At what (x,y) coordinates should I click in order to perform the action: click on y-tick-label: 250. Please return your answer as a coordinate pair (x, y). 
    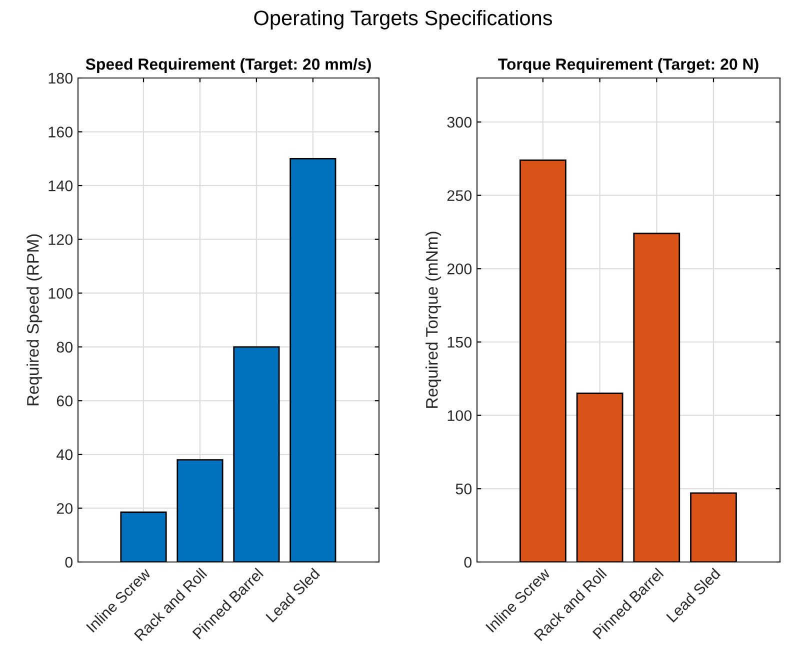
    Looking at the image, I should click on (459, 196).